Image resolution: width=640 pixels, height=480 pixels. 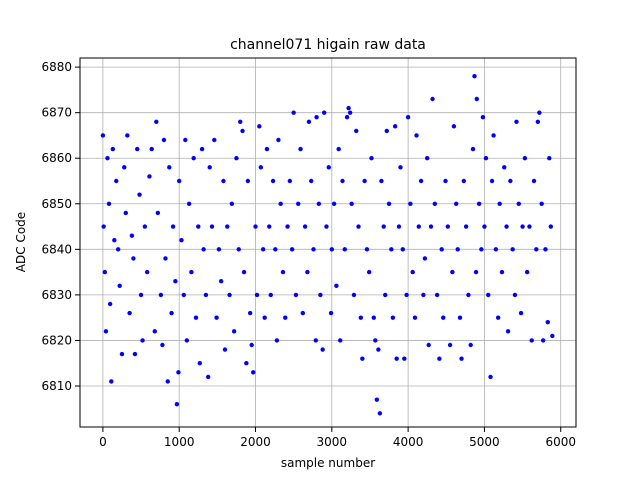 I want to click on y-axis-label: ADC Code, so click(x=21, y=242).